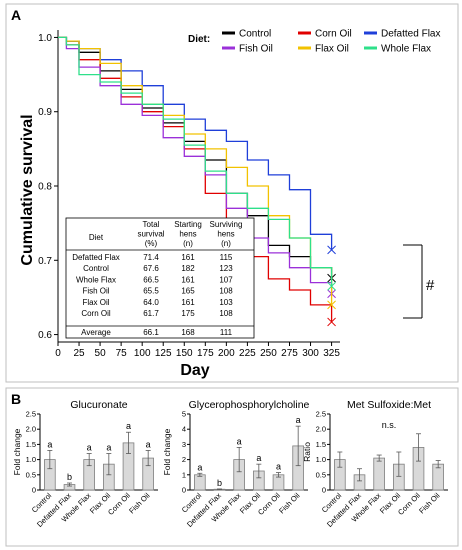 The image size is (462, 550). What do you see at coordinates (331, 305) in the screenshot?
I see `censor-mark-flax-oil` at bounding box center [331, 305].